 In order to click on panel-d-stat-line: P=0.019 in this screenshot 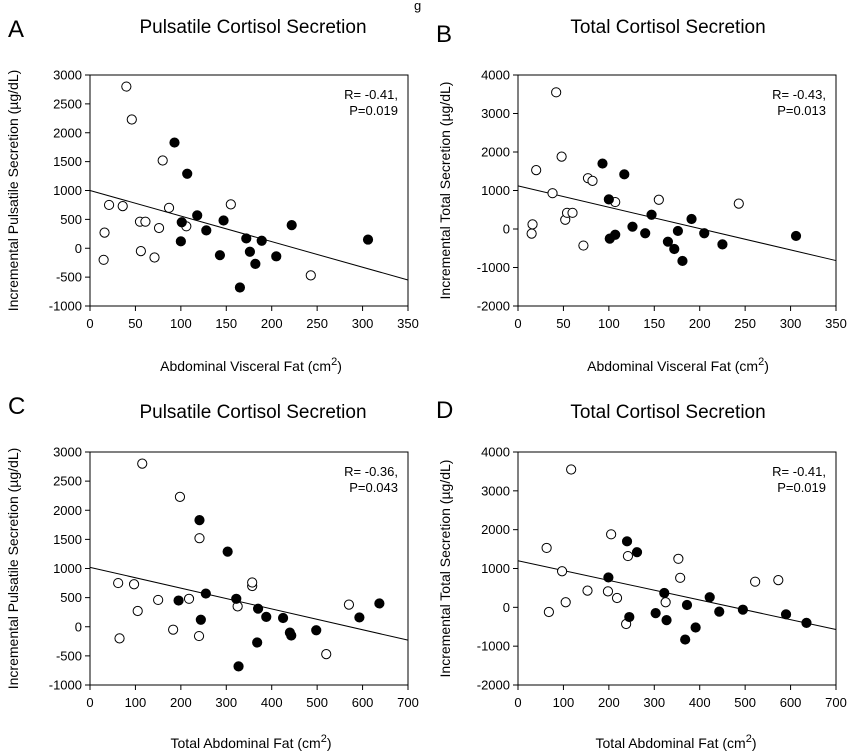, I will do `click(801, 487)`.